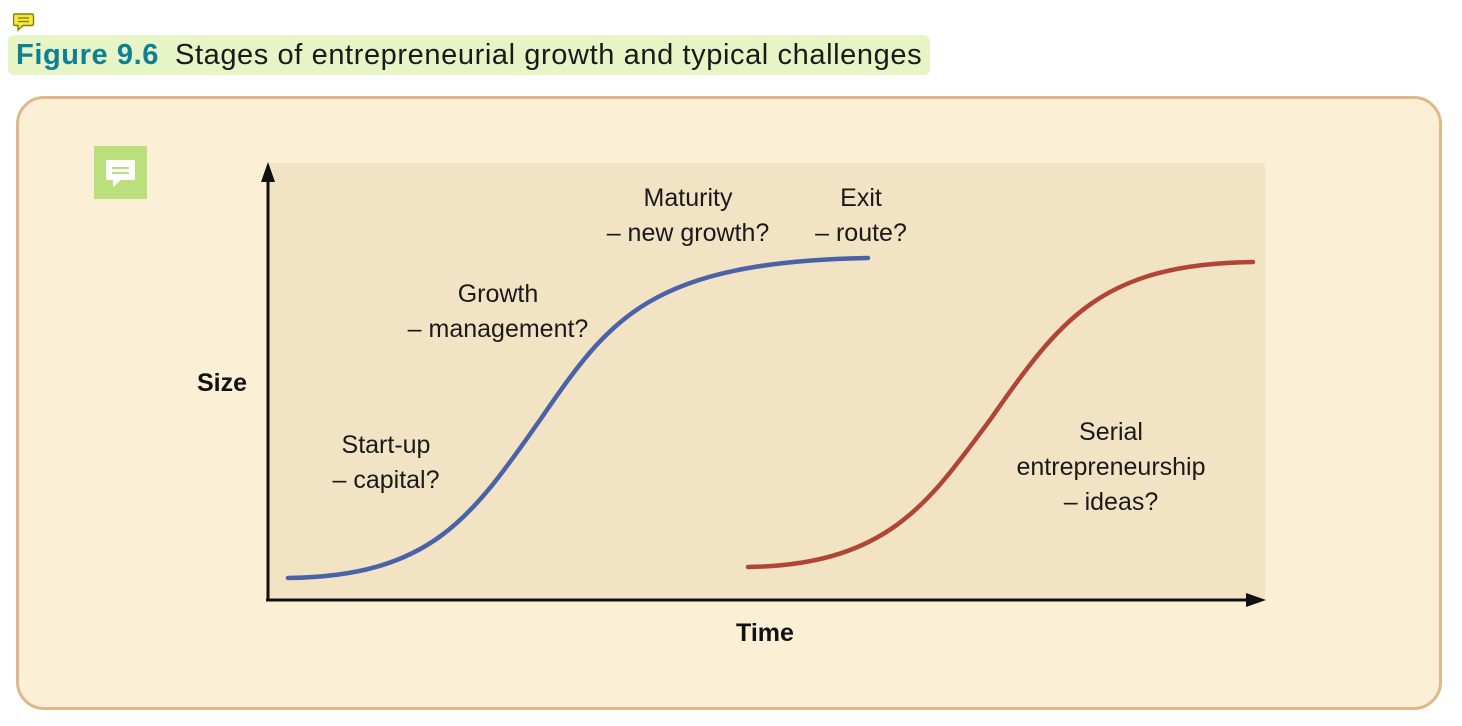  Describe the element at coordinates (1111, 432) in the screenshot. I see `serial-line-1: Serial` at that location.